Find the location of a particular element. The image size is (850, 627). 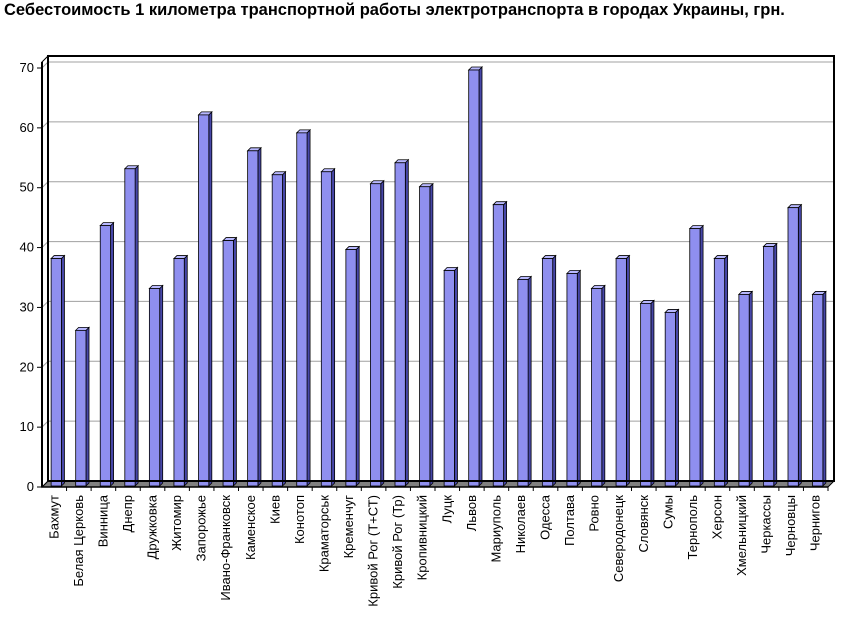

x-tick-label: Каменское is located at coordinates (250, 527).